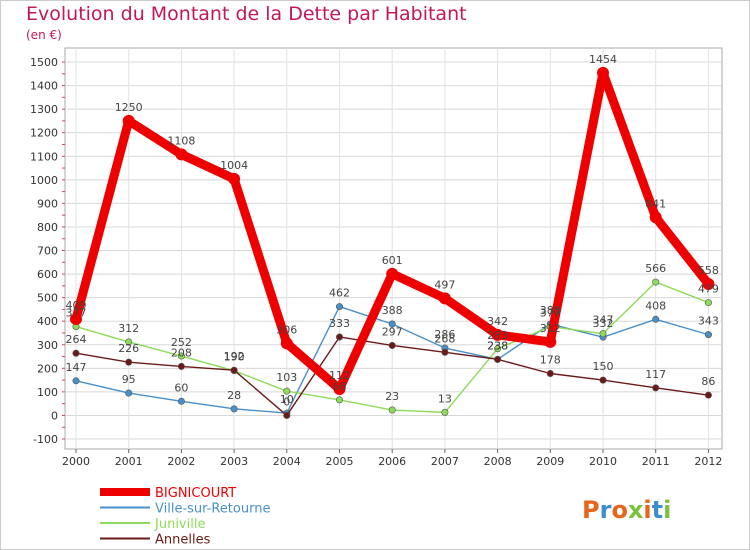 Image resolution: width=750 pixels, height=550 pixels. What do you see at coordinates (444, 284) in the screenshot?
I see `data-label: 497` at bounding box center [444, 284].